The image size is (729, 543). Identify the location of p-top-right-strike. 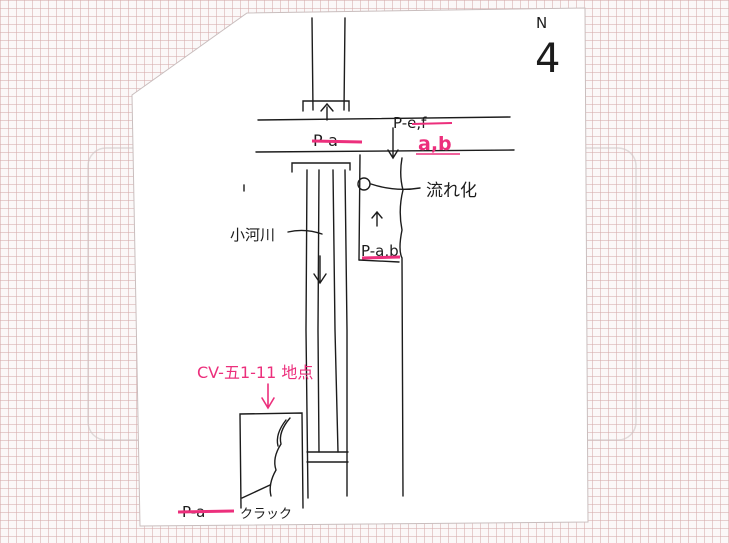
(432, 123).